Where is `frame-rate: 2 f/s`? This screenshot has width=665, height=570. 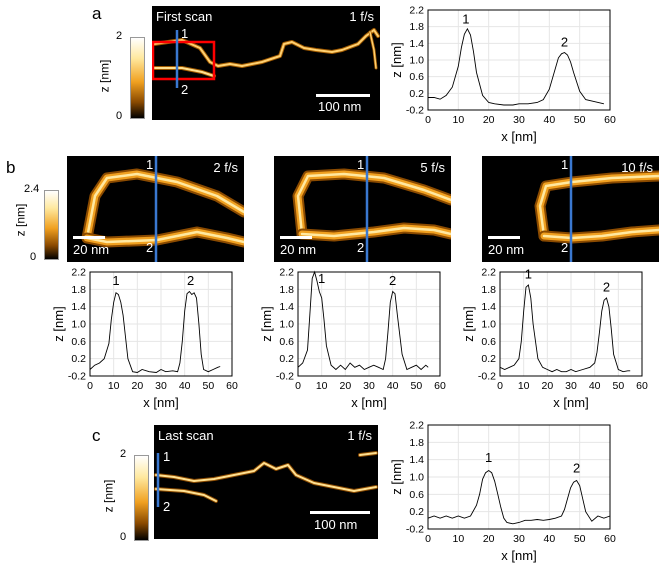
frame-rate: 2 f/s is located at coordinates (225, 167).